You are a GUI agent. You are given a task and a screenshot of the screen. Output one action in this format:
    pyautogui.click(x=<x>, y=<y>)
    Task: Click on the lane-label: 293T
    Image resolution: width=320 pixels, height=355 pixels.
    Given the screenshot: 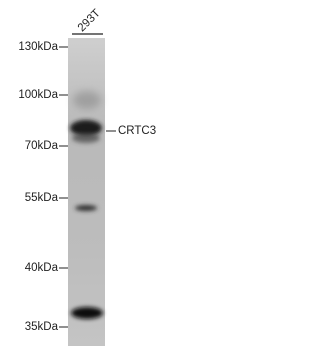 What is the action you would take?
    pyautogui.click(x=89, y=20)
    